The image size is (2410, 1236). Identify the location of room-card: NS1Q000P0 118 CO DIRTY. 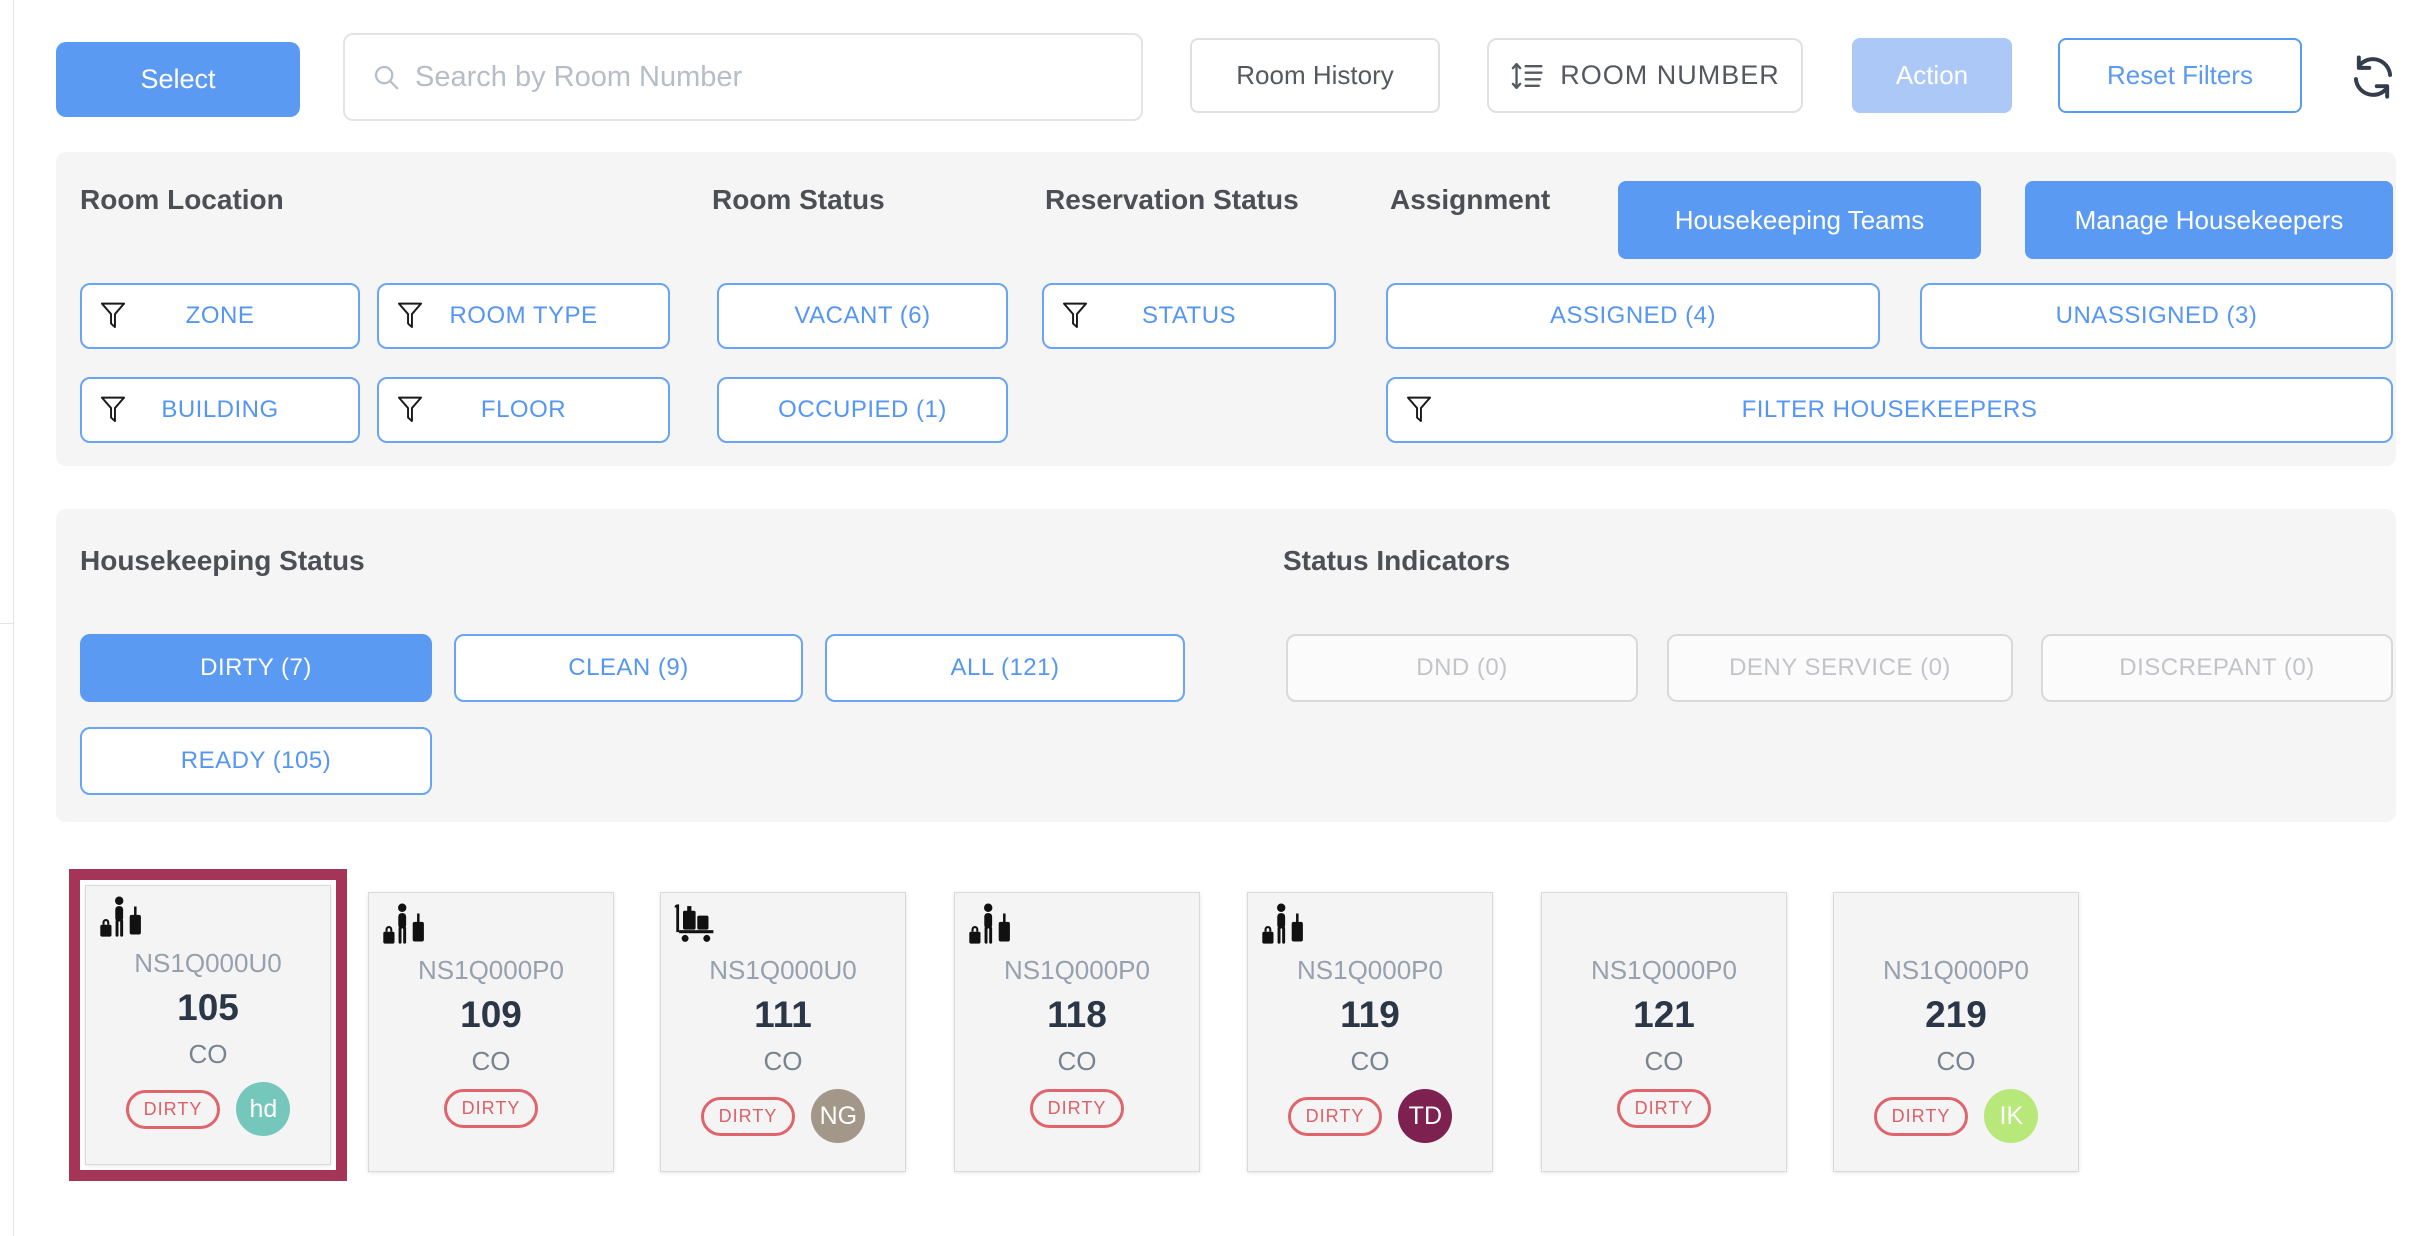
(1077, 1032).